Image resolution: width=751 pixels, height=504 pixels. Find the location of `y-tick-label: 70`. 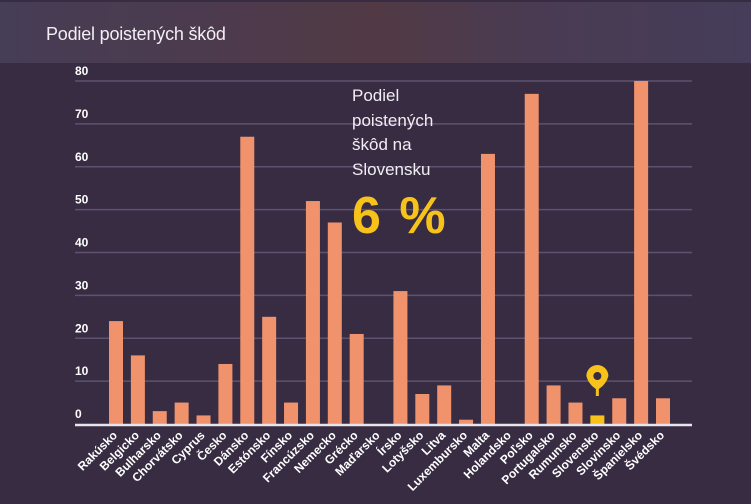

y-tick-label: 70 is located at coordinates (82, 114).